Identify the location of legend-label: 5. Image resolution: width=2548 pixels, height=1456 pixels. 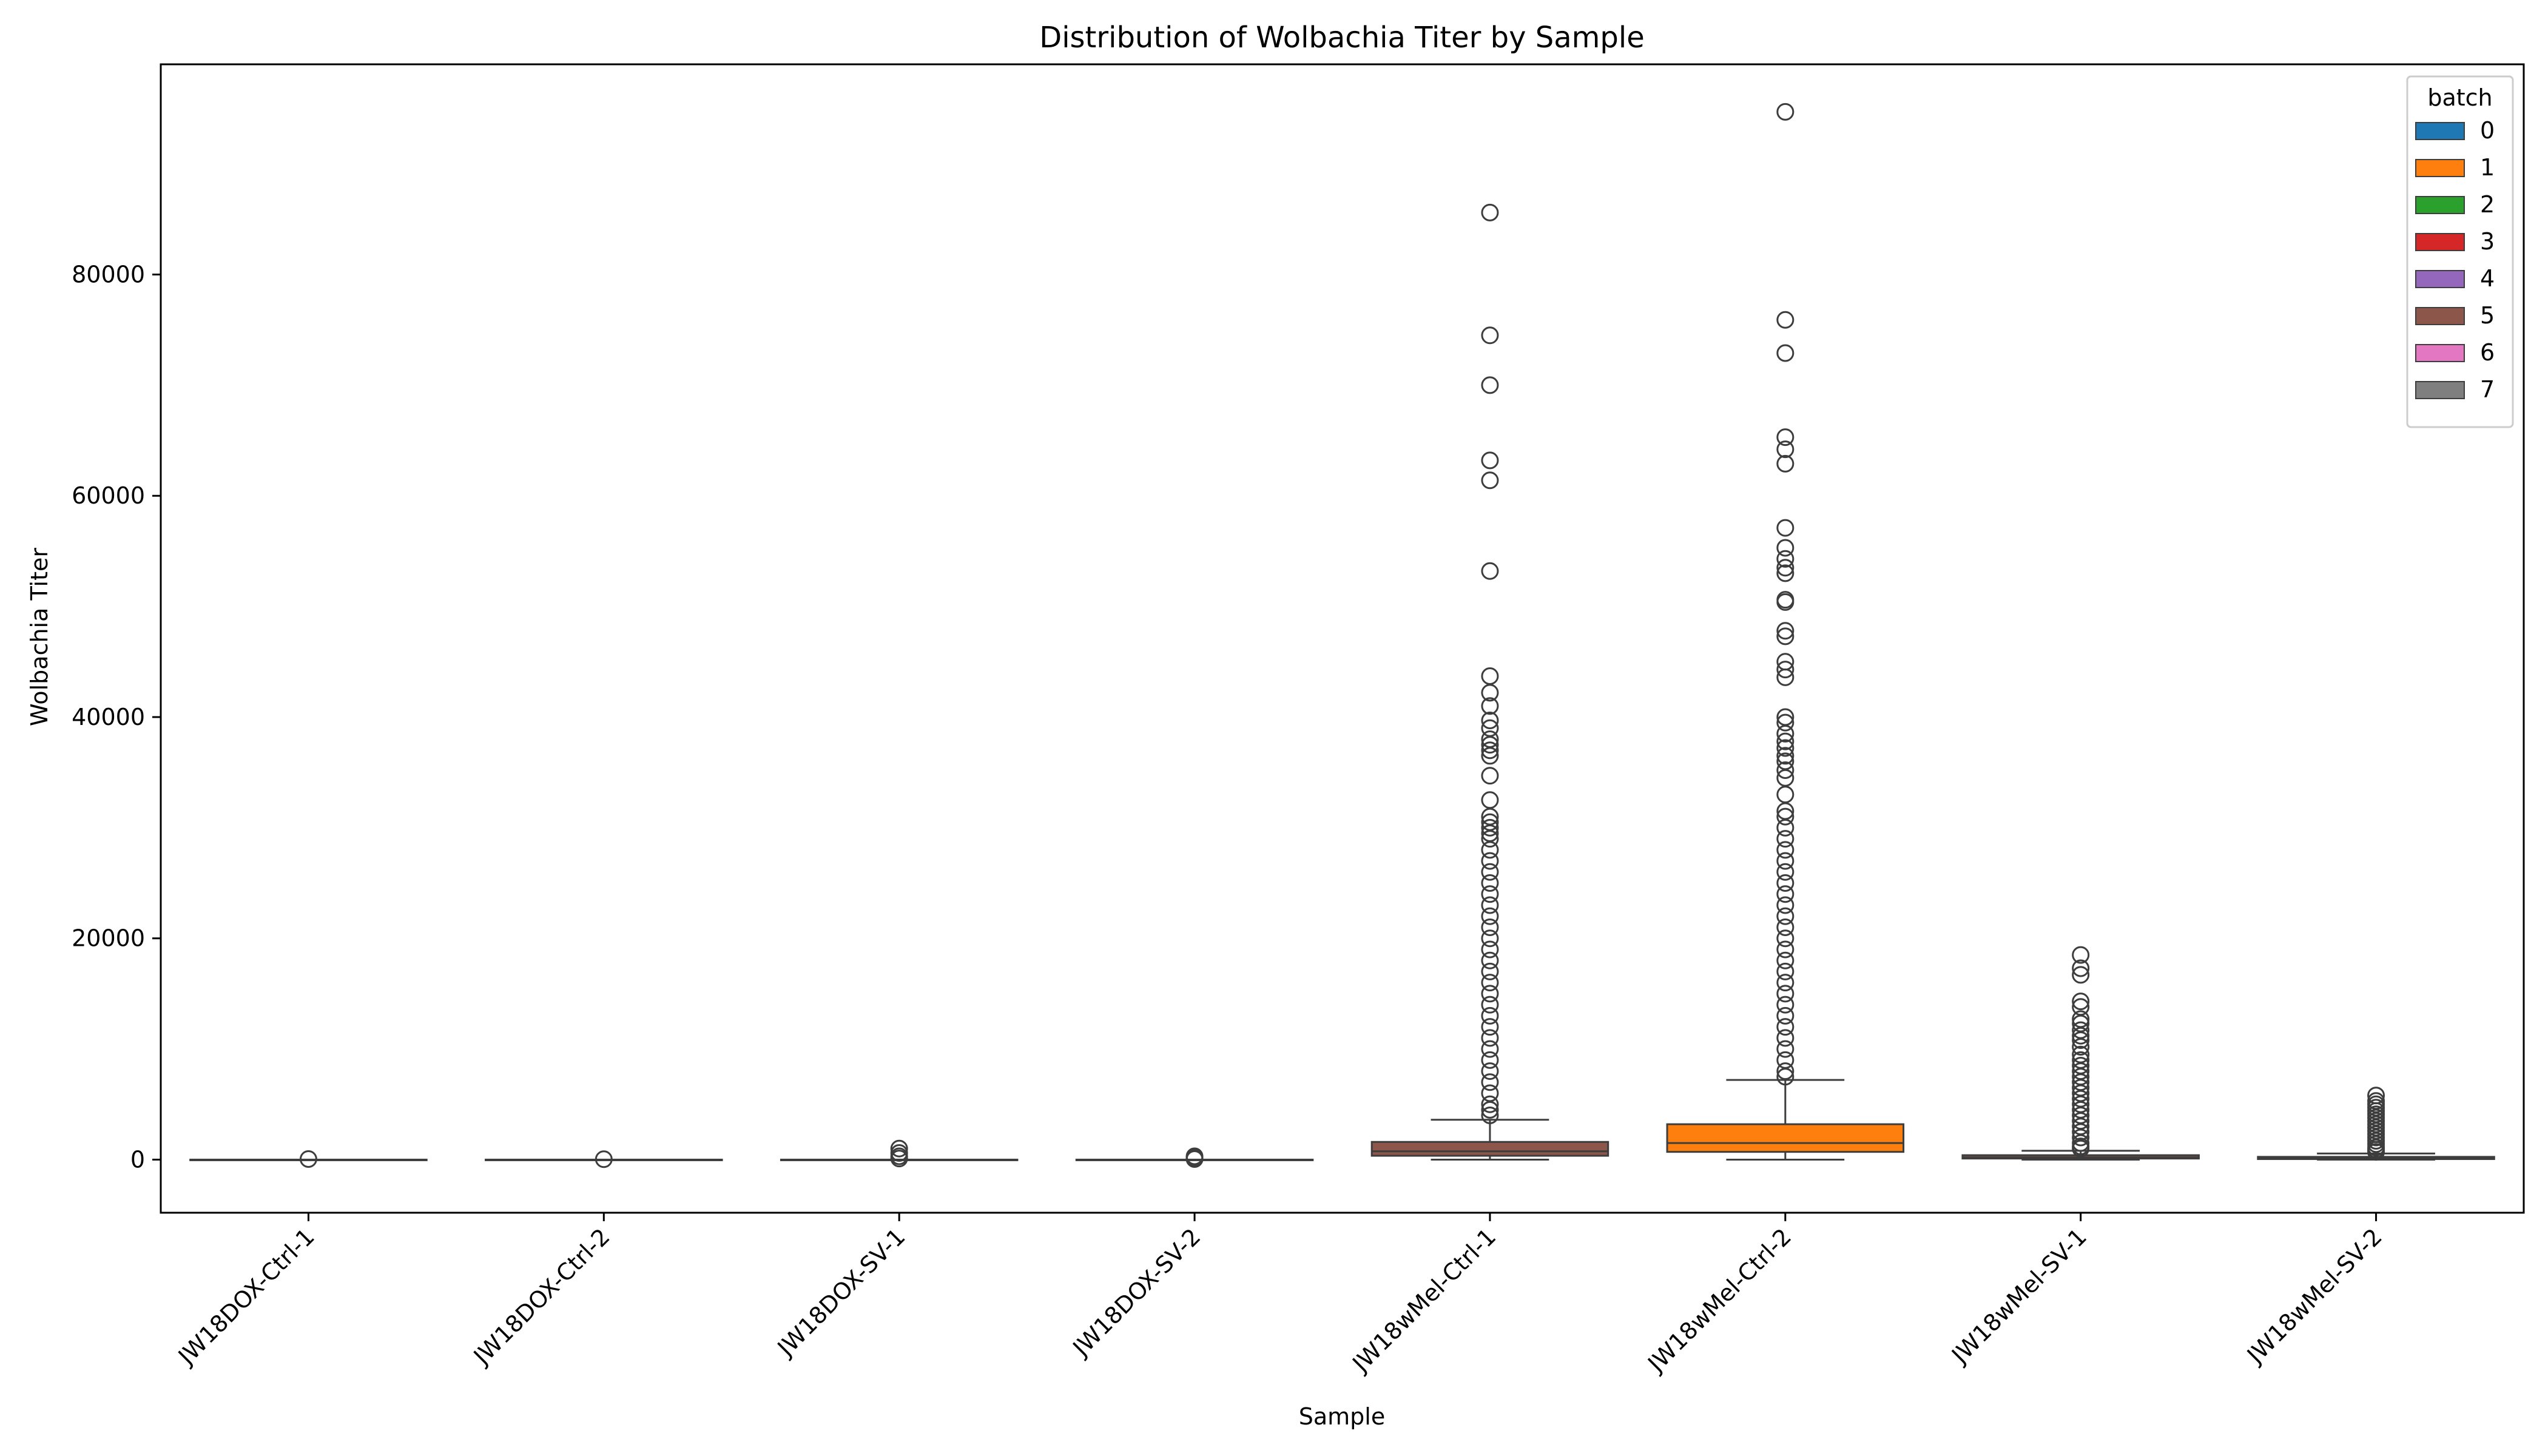
(2487, 315).